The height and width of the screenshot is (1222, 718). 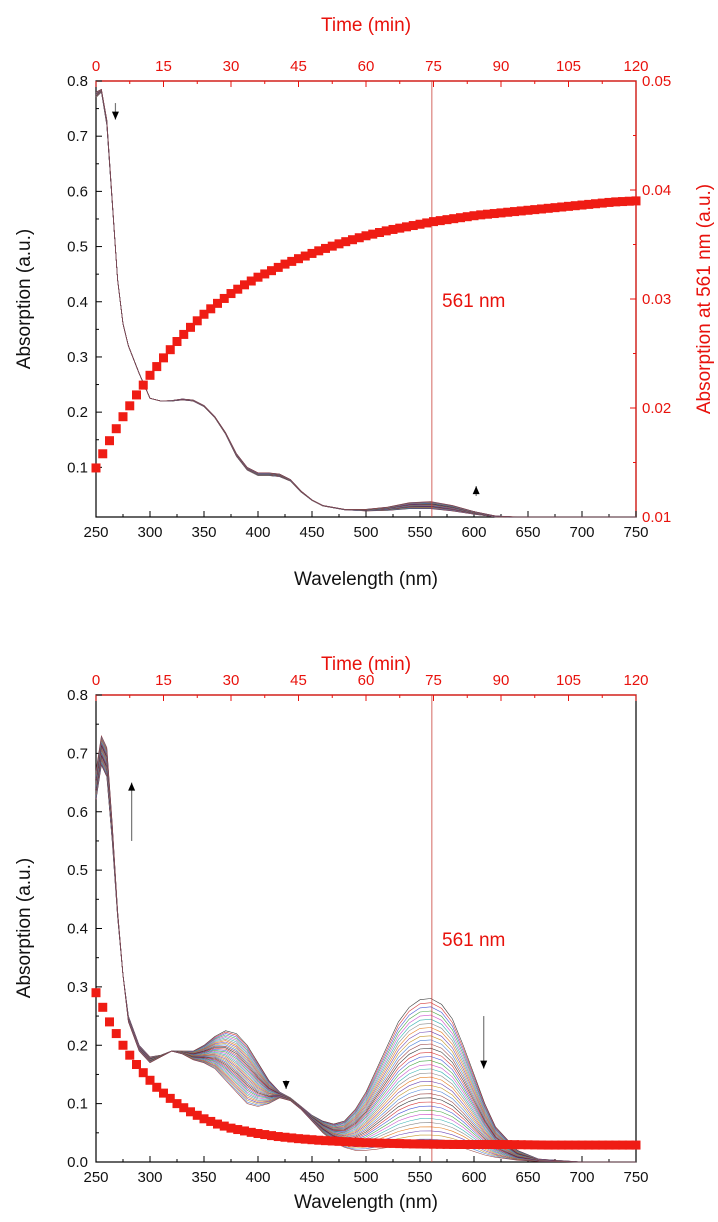 What do you see at coordinates (656, 408) in the screenshot?
I see `right-tick-label: 0.02` at bounding box center [656, 408].